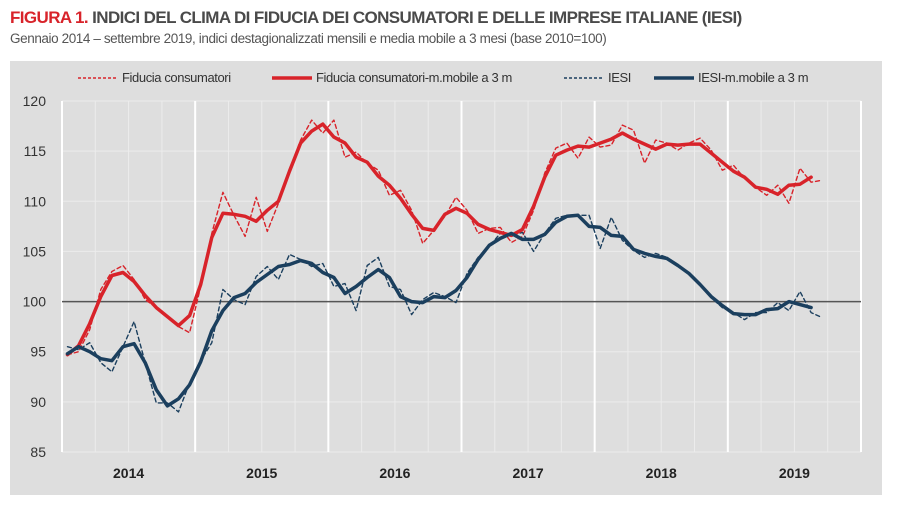 This screenshot has height=527, width=900. I want to click on x-tick-label: 2014, so click(128, 473).